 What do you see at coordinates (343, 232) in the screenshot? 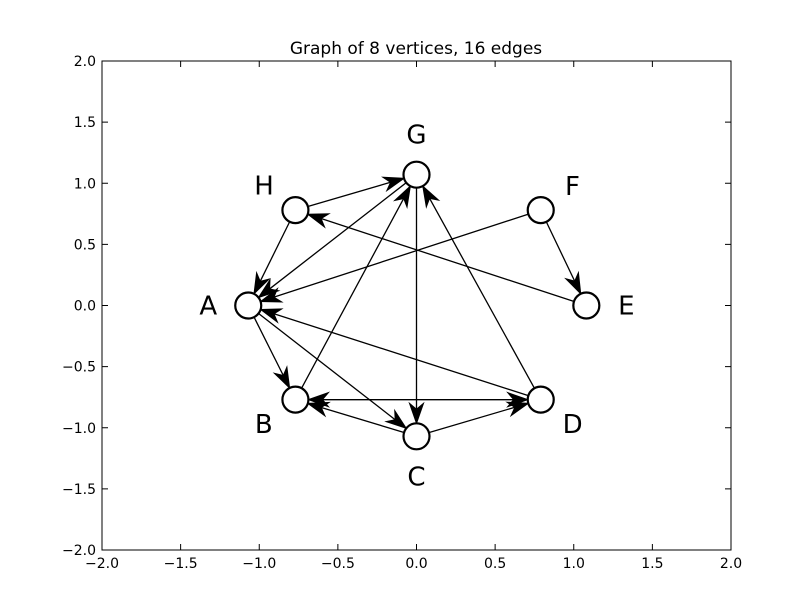
I see `edge-G-A` at bounding box center [343, 232].